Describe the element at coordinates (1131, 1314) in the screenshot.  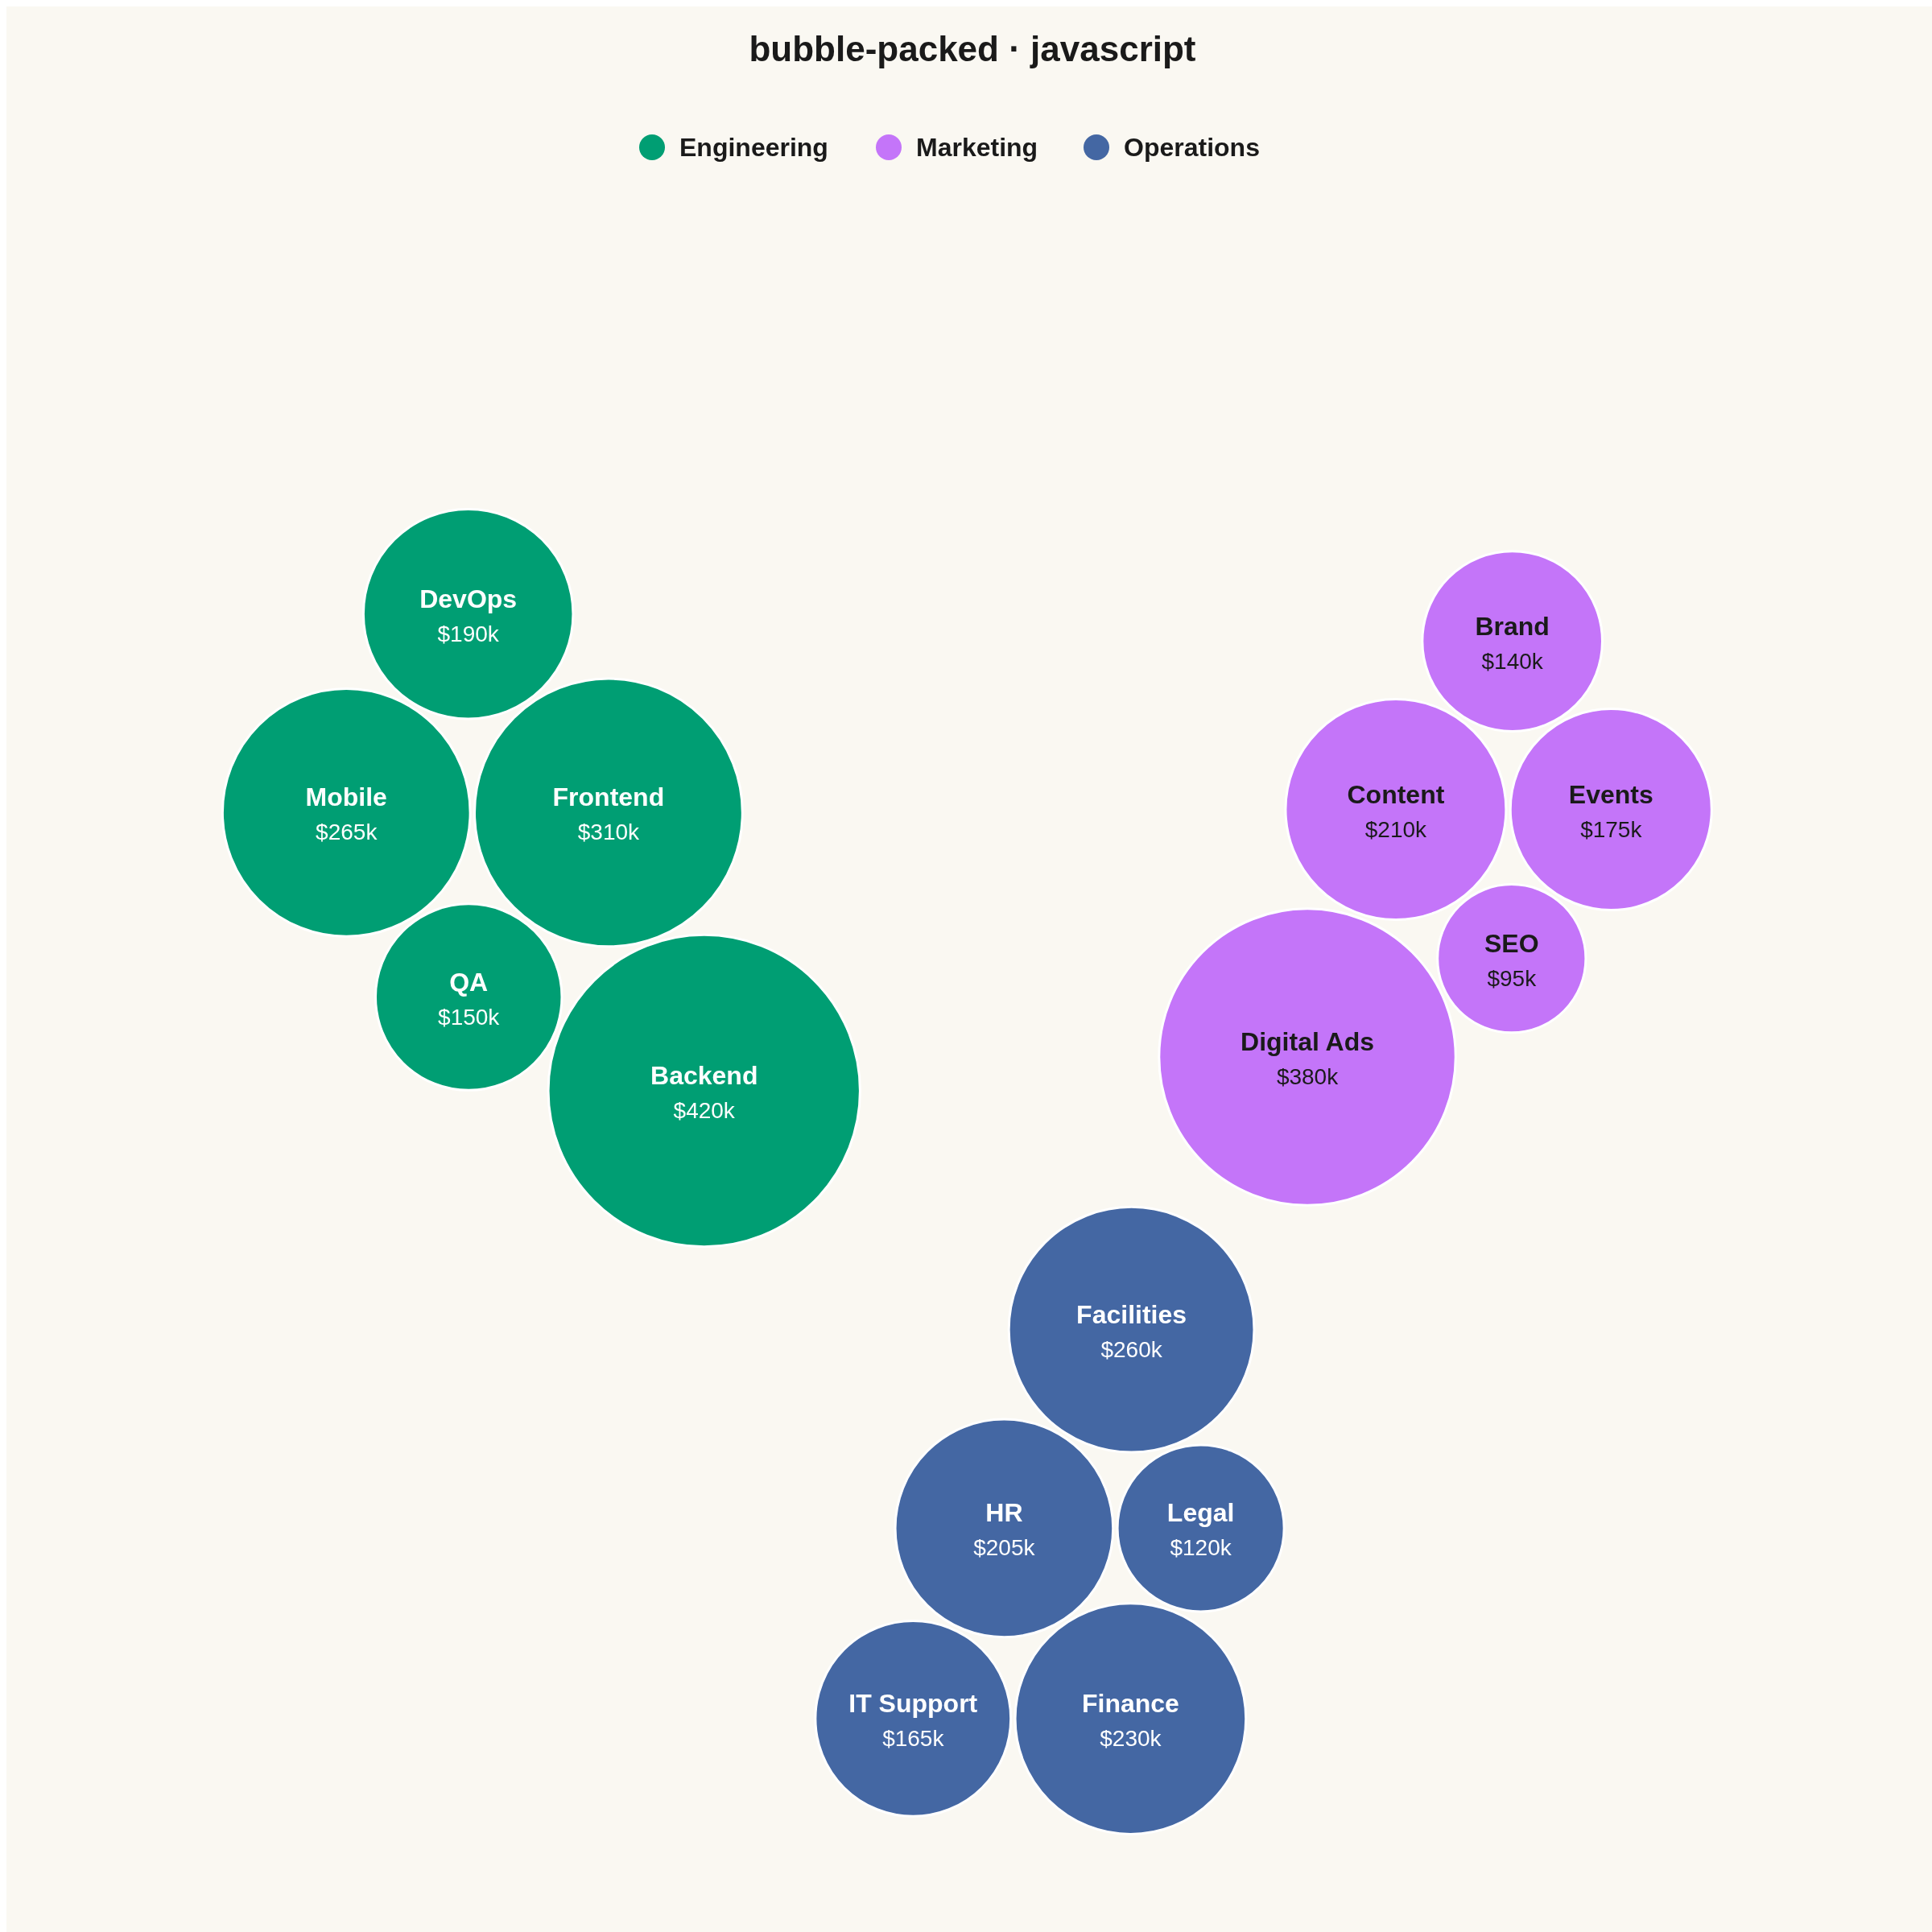
I see `category-label: Facilities` at that location.